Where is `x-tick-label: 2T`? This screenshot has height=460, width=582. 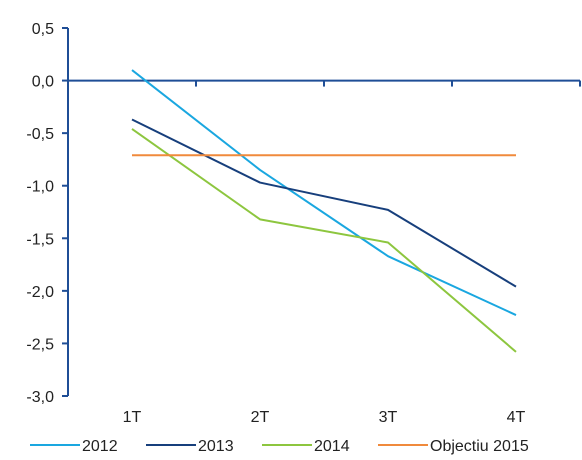
x-tick-label: 2T is located at coordinates (260, 417).